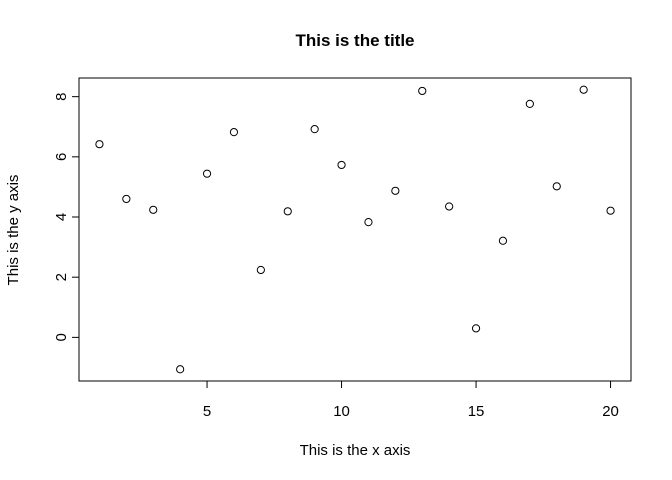 The height and width of the screenshot is (480, 672). What do you see at coordinates (354, 40) in the screenshot?
I see `chart-title: This is the title` at bounding box center [354, 40].